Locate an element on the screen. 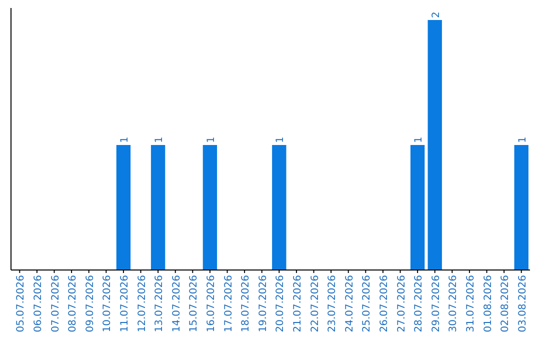  x-tick-label: 09.07.2026 is located at coordinates (90, 303).